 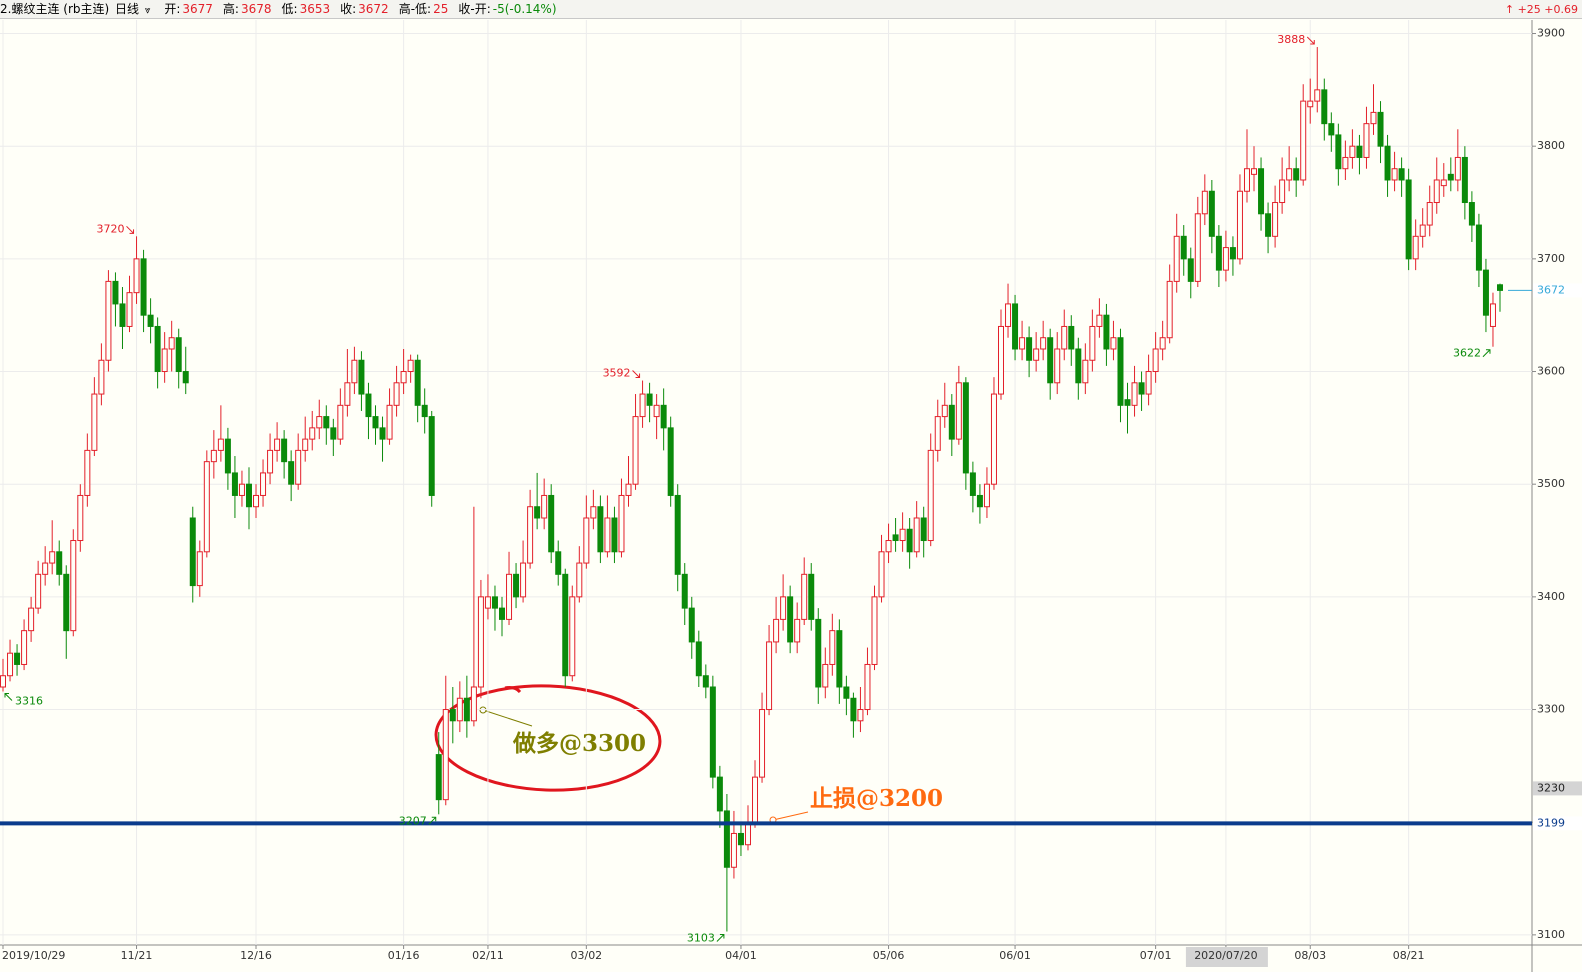 I want to click on x-tick-label: 01/16, so click(x=404, y=955).